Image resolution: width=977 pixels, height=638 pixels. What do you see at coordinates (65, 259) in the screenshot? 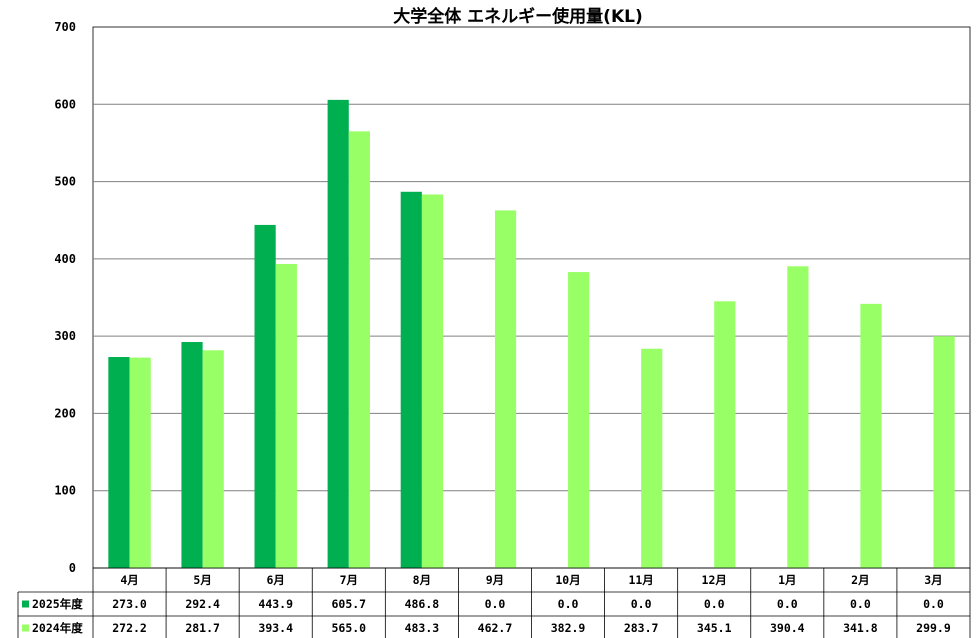
I see `y-tick-label: 400` at bounding box center [65, 259].